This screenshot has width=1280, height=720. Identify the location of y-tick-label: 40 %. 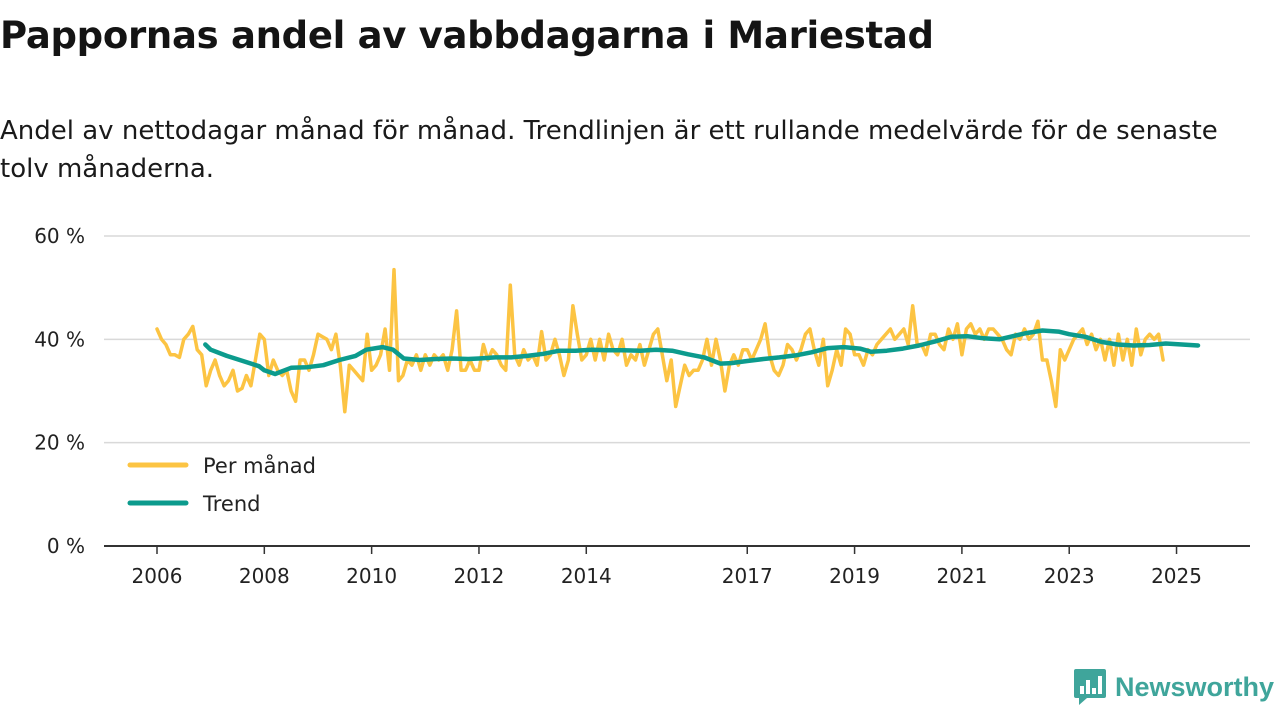
(59, 339).